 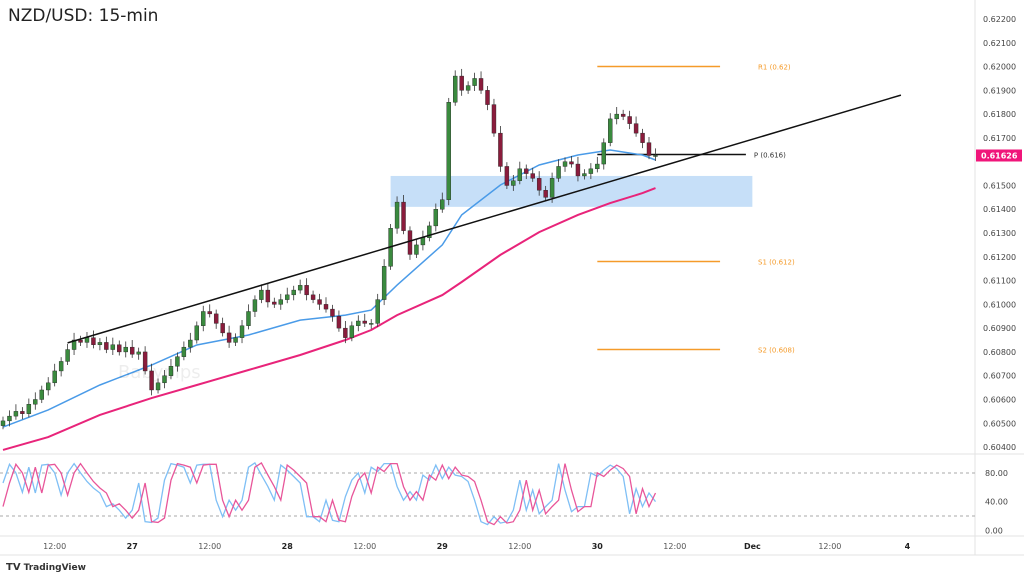 I want to click on price-tick-label: 0.60600, so click(x=999, y=399).